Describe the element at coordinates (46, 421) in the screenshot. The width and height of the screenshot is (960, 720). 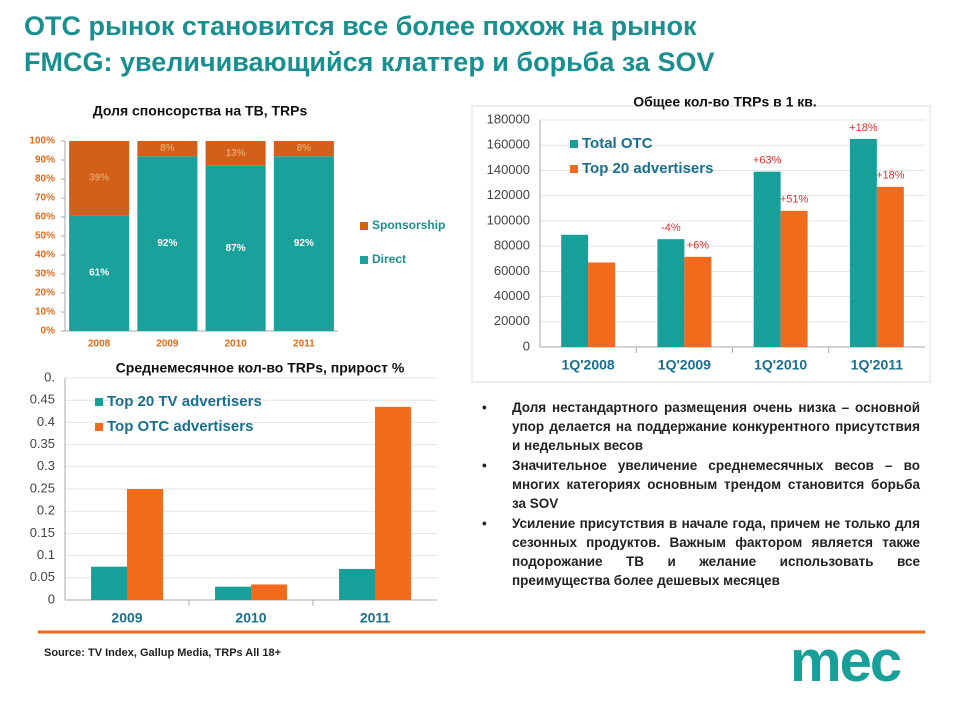
I see `y-tick-label: 0.4` at that location.